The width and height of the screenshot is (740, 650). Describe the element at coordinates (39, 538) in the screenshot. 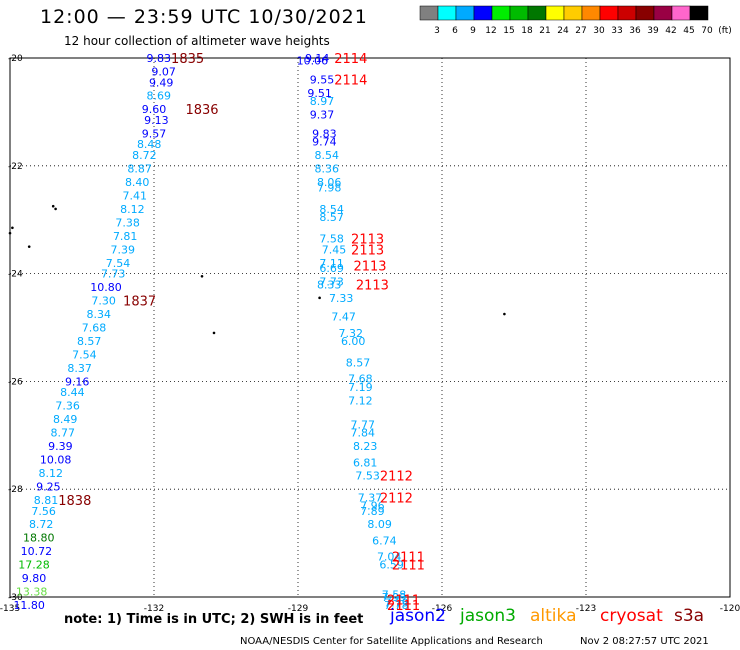

I see `wave-height-label: 18.80` at that location.